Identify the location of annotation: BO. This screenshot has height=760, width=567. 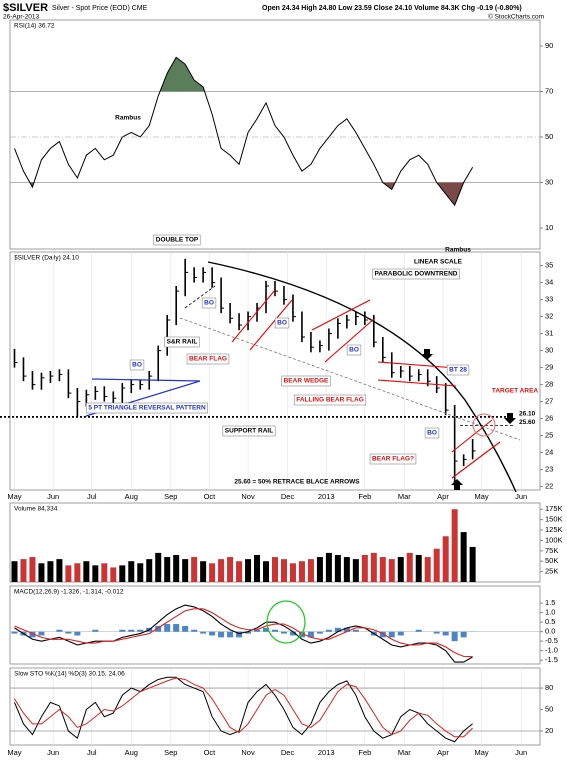
(137, 365).